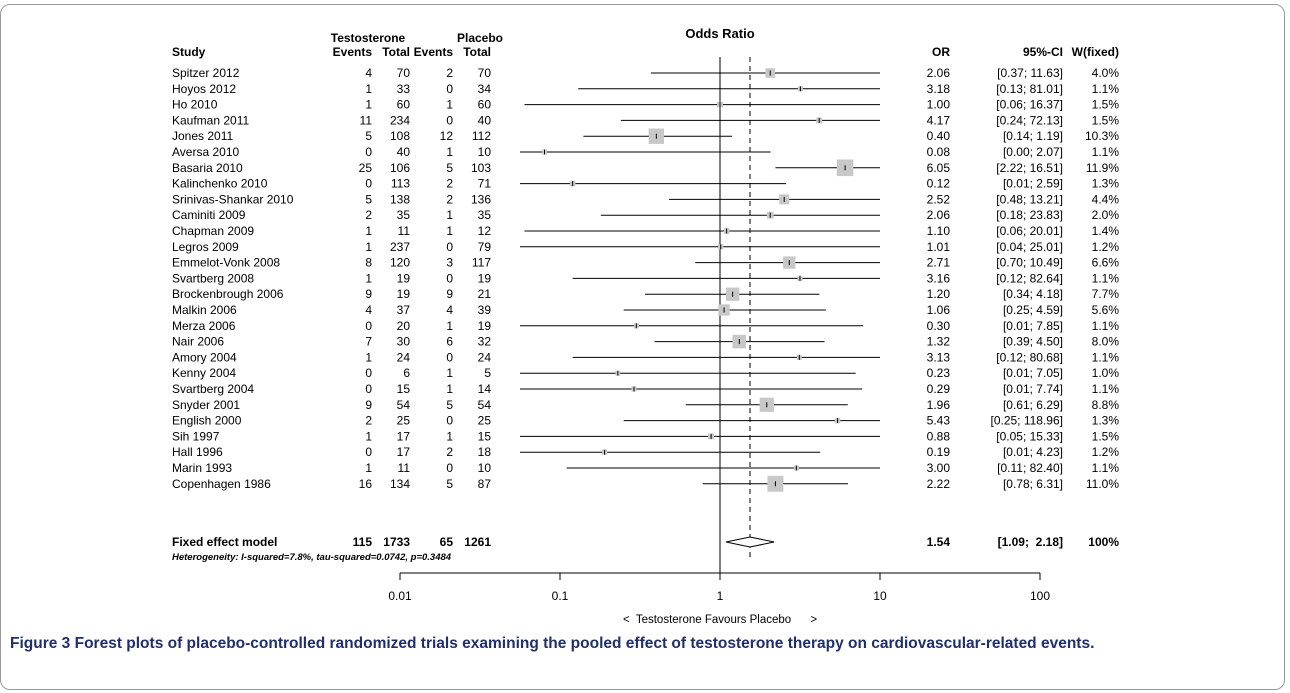  What do you see at coordinates (485, 452) in the screenshot?
I see `total-placebo: 18` at bounding box center [485, 452].